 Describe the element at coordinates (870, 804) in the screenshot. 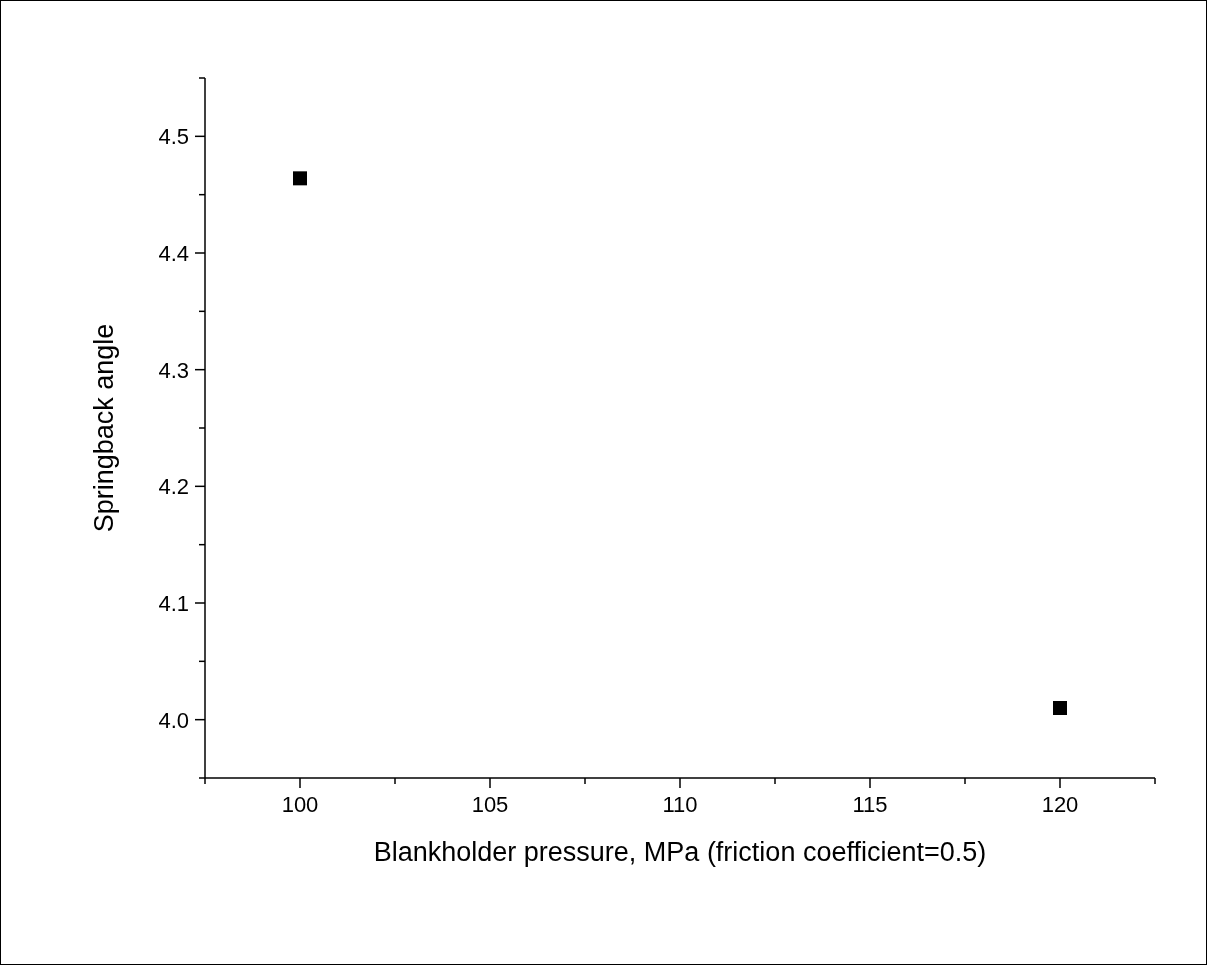

I see `x-tick-label: 115` at that location.